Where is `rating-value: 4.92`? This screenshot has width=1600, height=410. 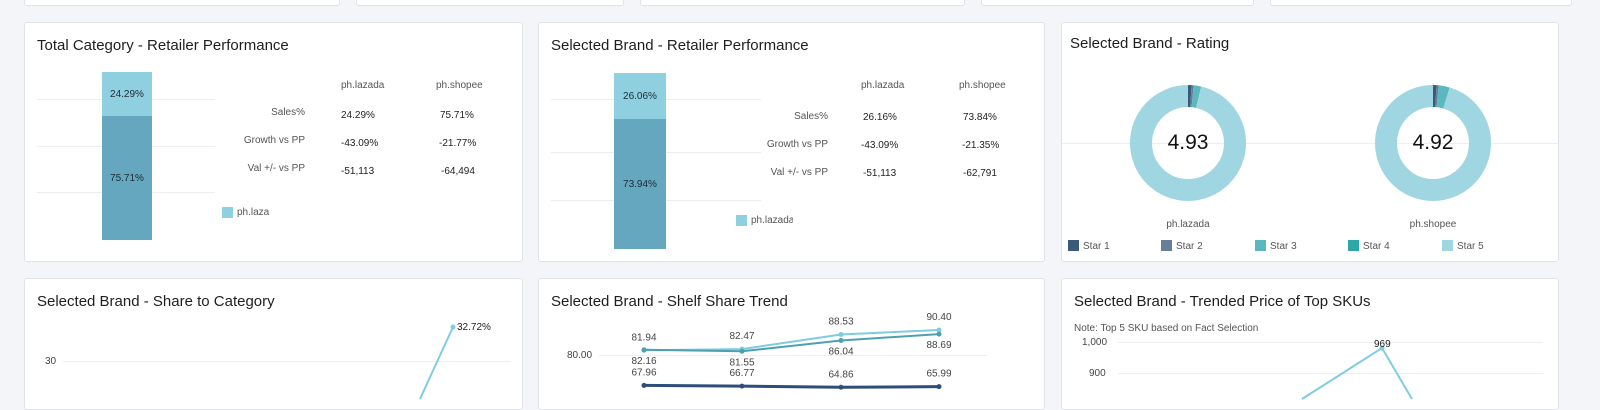 rating-value: 4.92 is located at coordinates (1433, 142).